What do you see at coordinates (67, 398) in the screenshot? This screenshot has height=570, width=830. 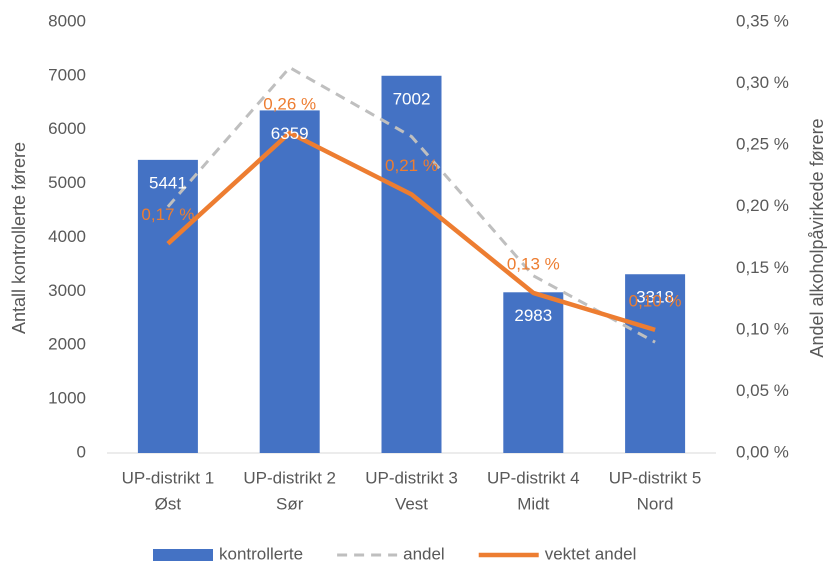 I see `y-tick-label: 1000` at bounding box center [67, 398].